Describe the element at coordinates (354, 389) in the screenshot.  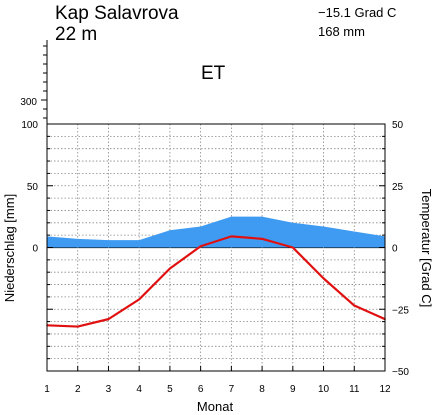
I see `x-tick-label: 11` at that location.